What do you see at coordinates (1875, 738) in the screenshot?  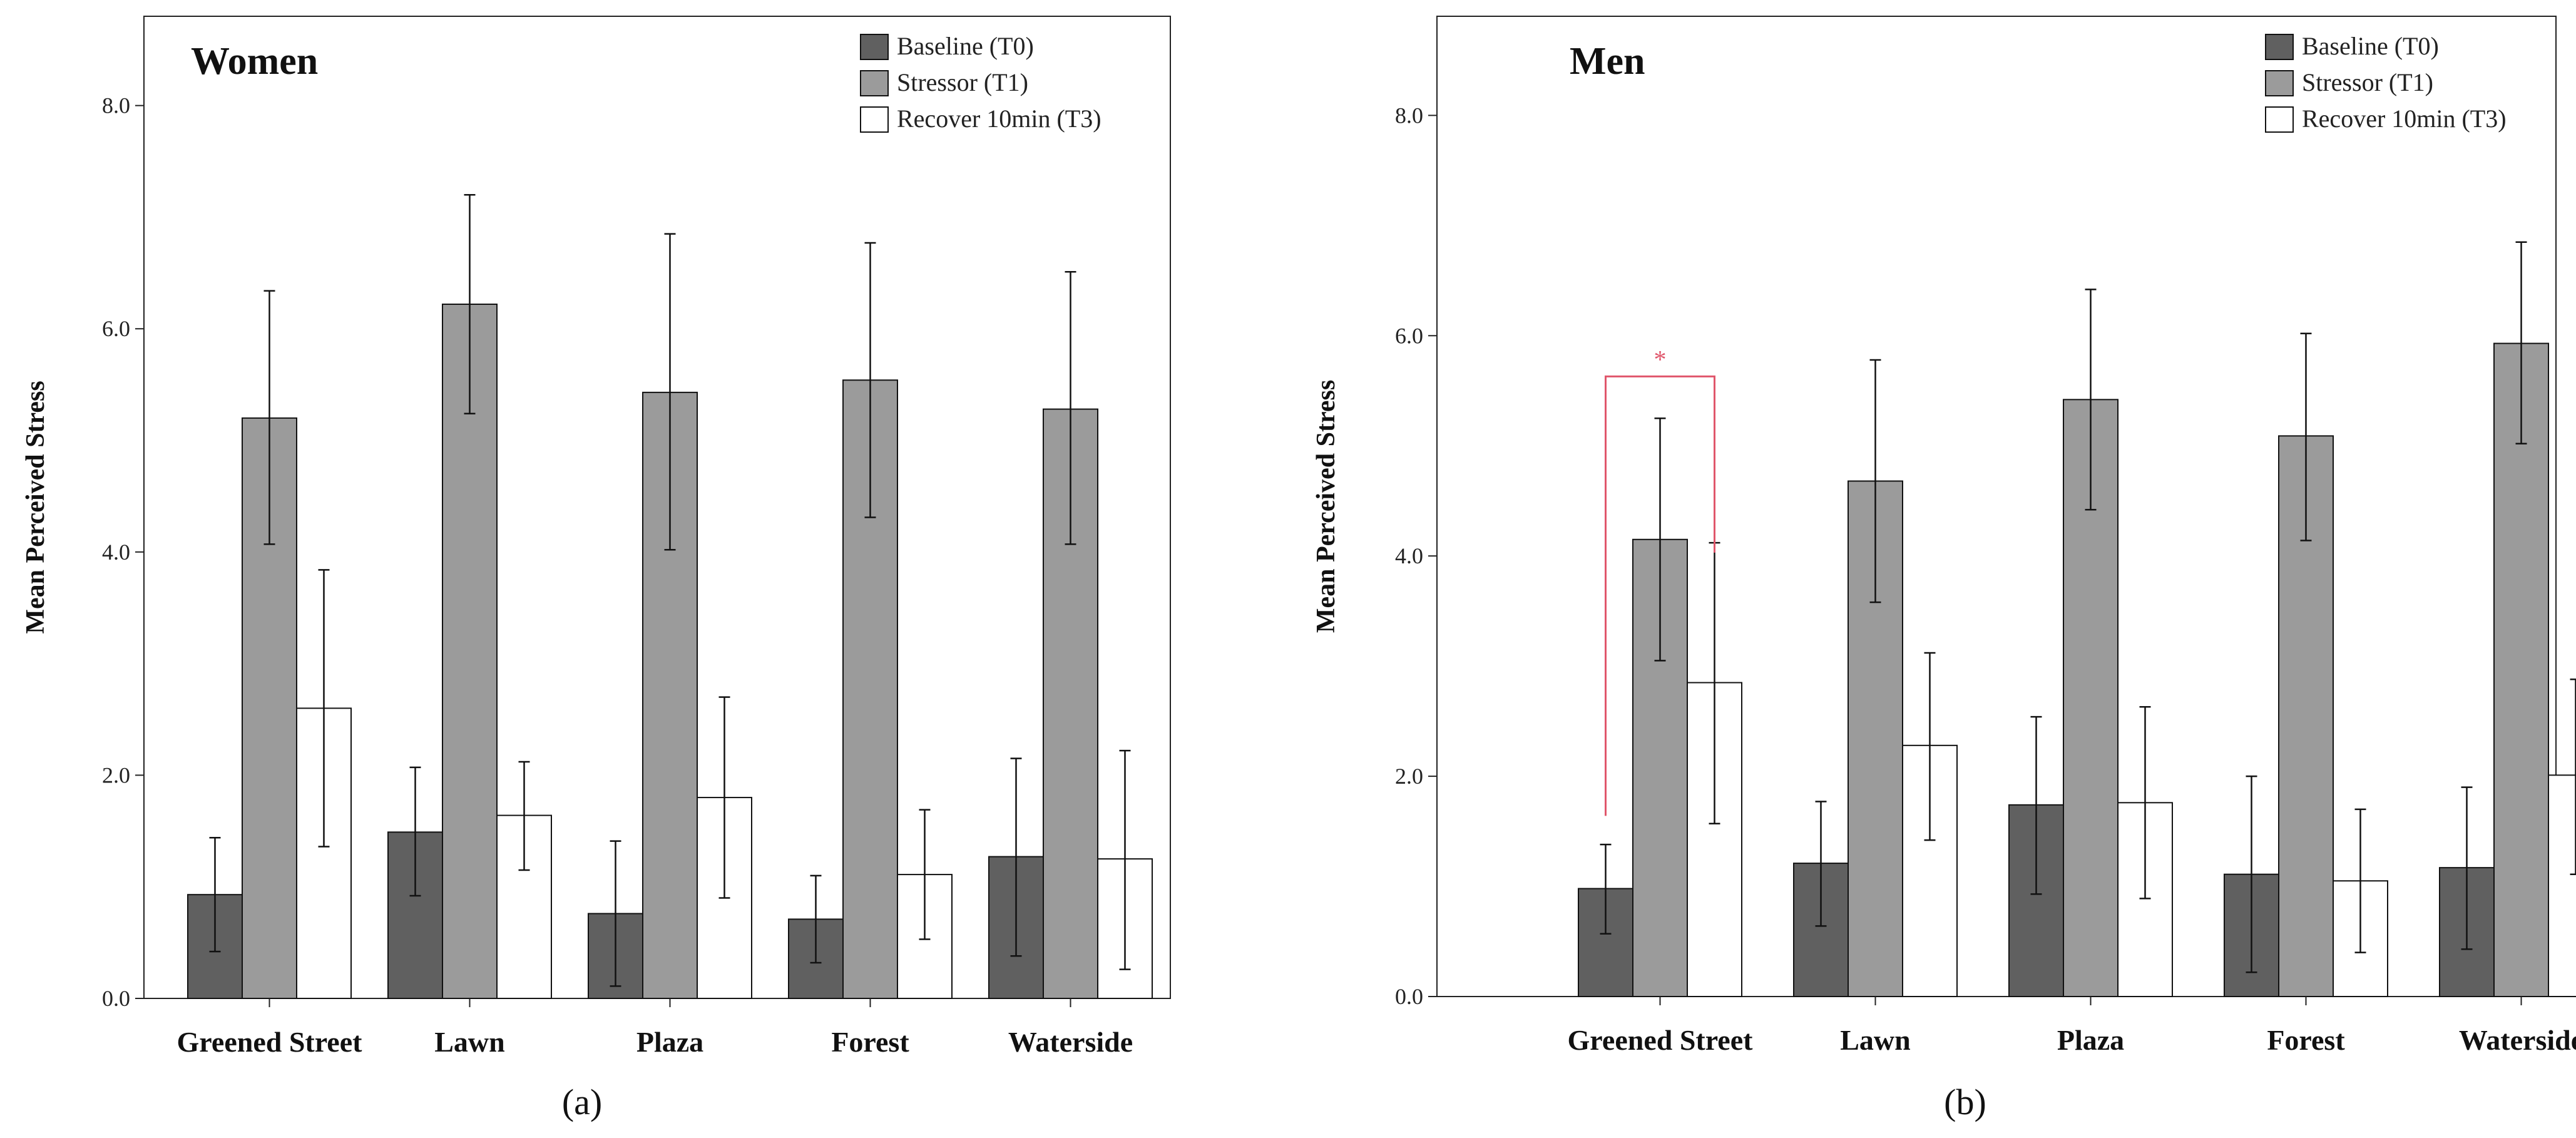 I see `bar-lawn-stressor-t1` at bounding box center [1875, 738].